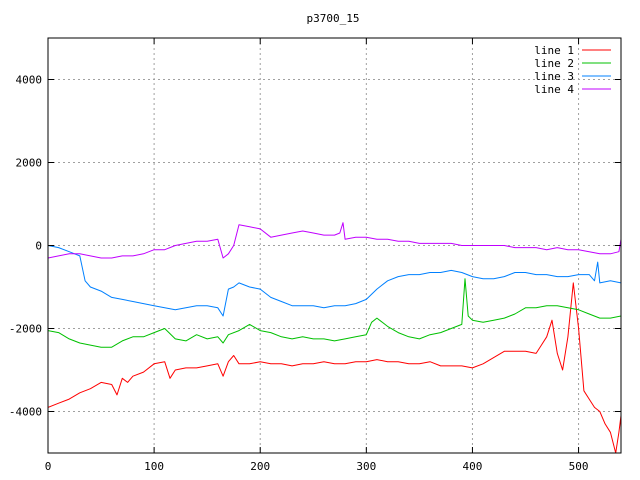 The image size is (640, 480). I want to click on legend-label-line-4: line 4, so click(554, 89).